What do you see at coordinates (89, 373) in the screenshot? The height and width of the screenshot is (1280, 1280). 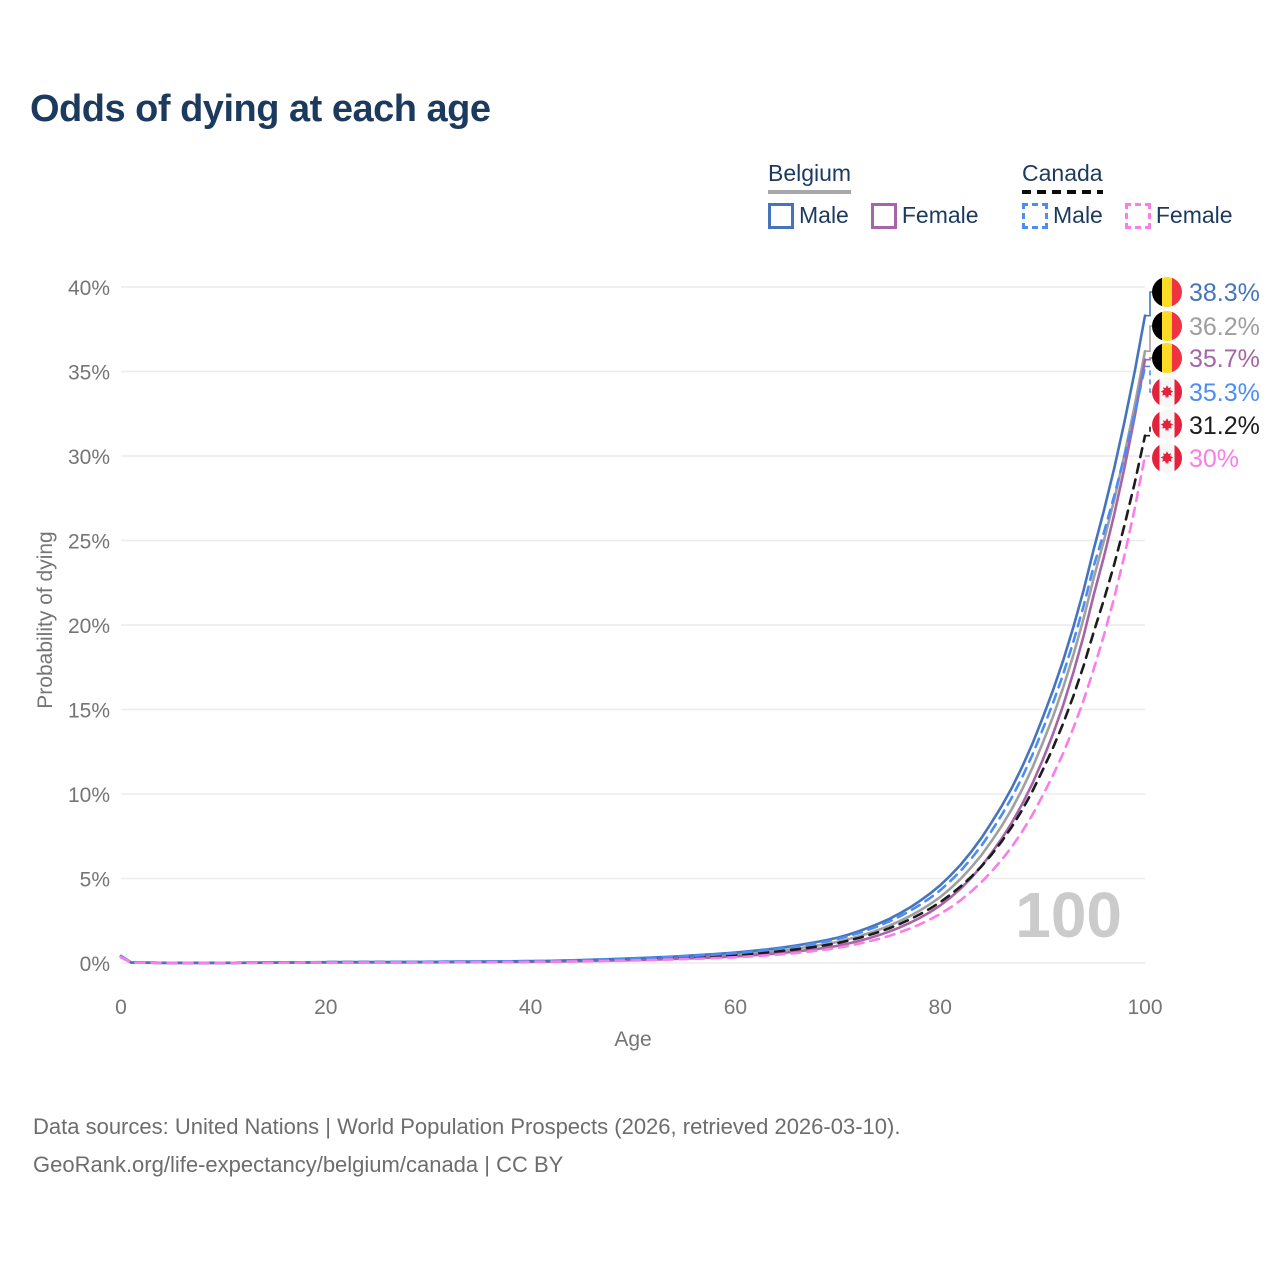 I see `y-tick-label: 35%` at bounding box center [89, 373].